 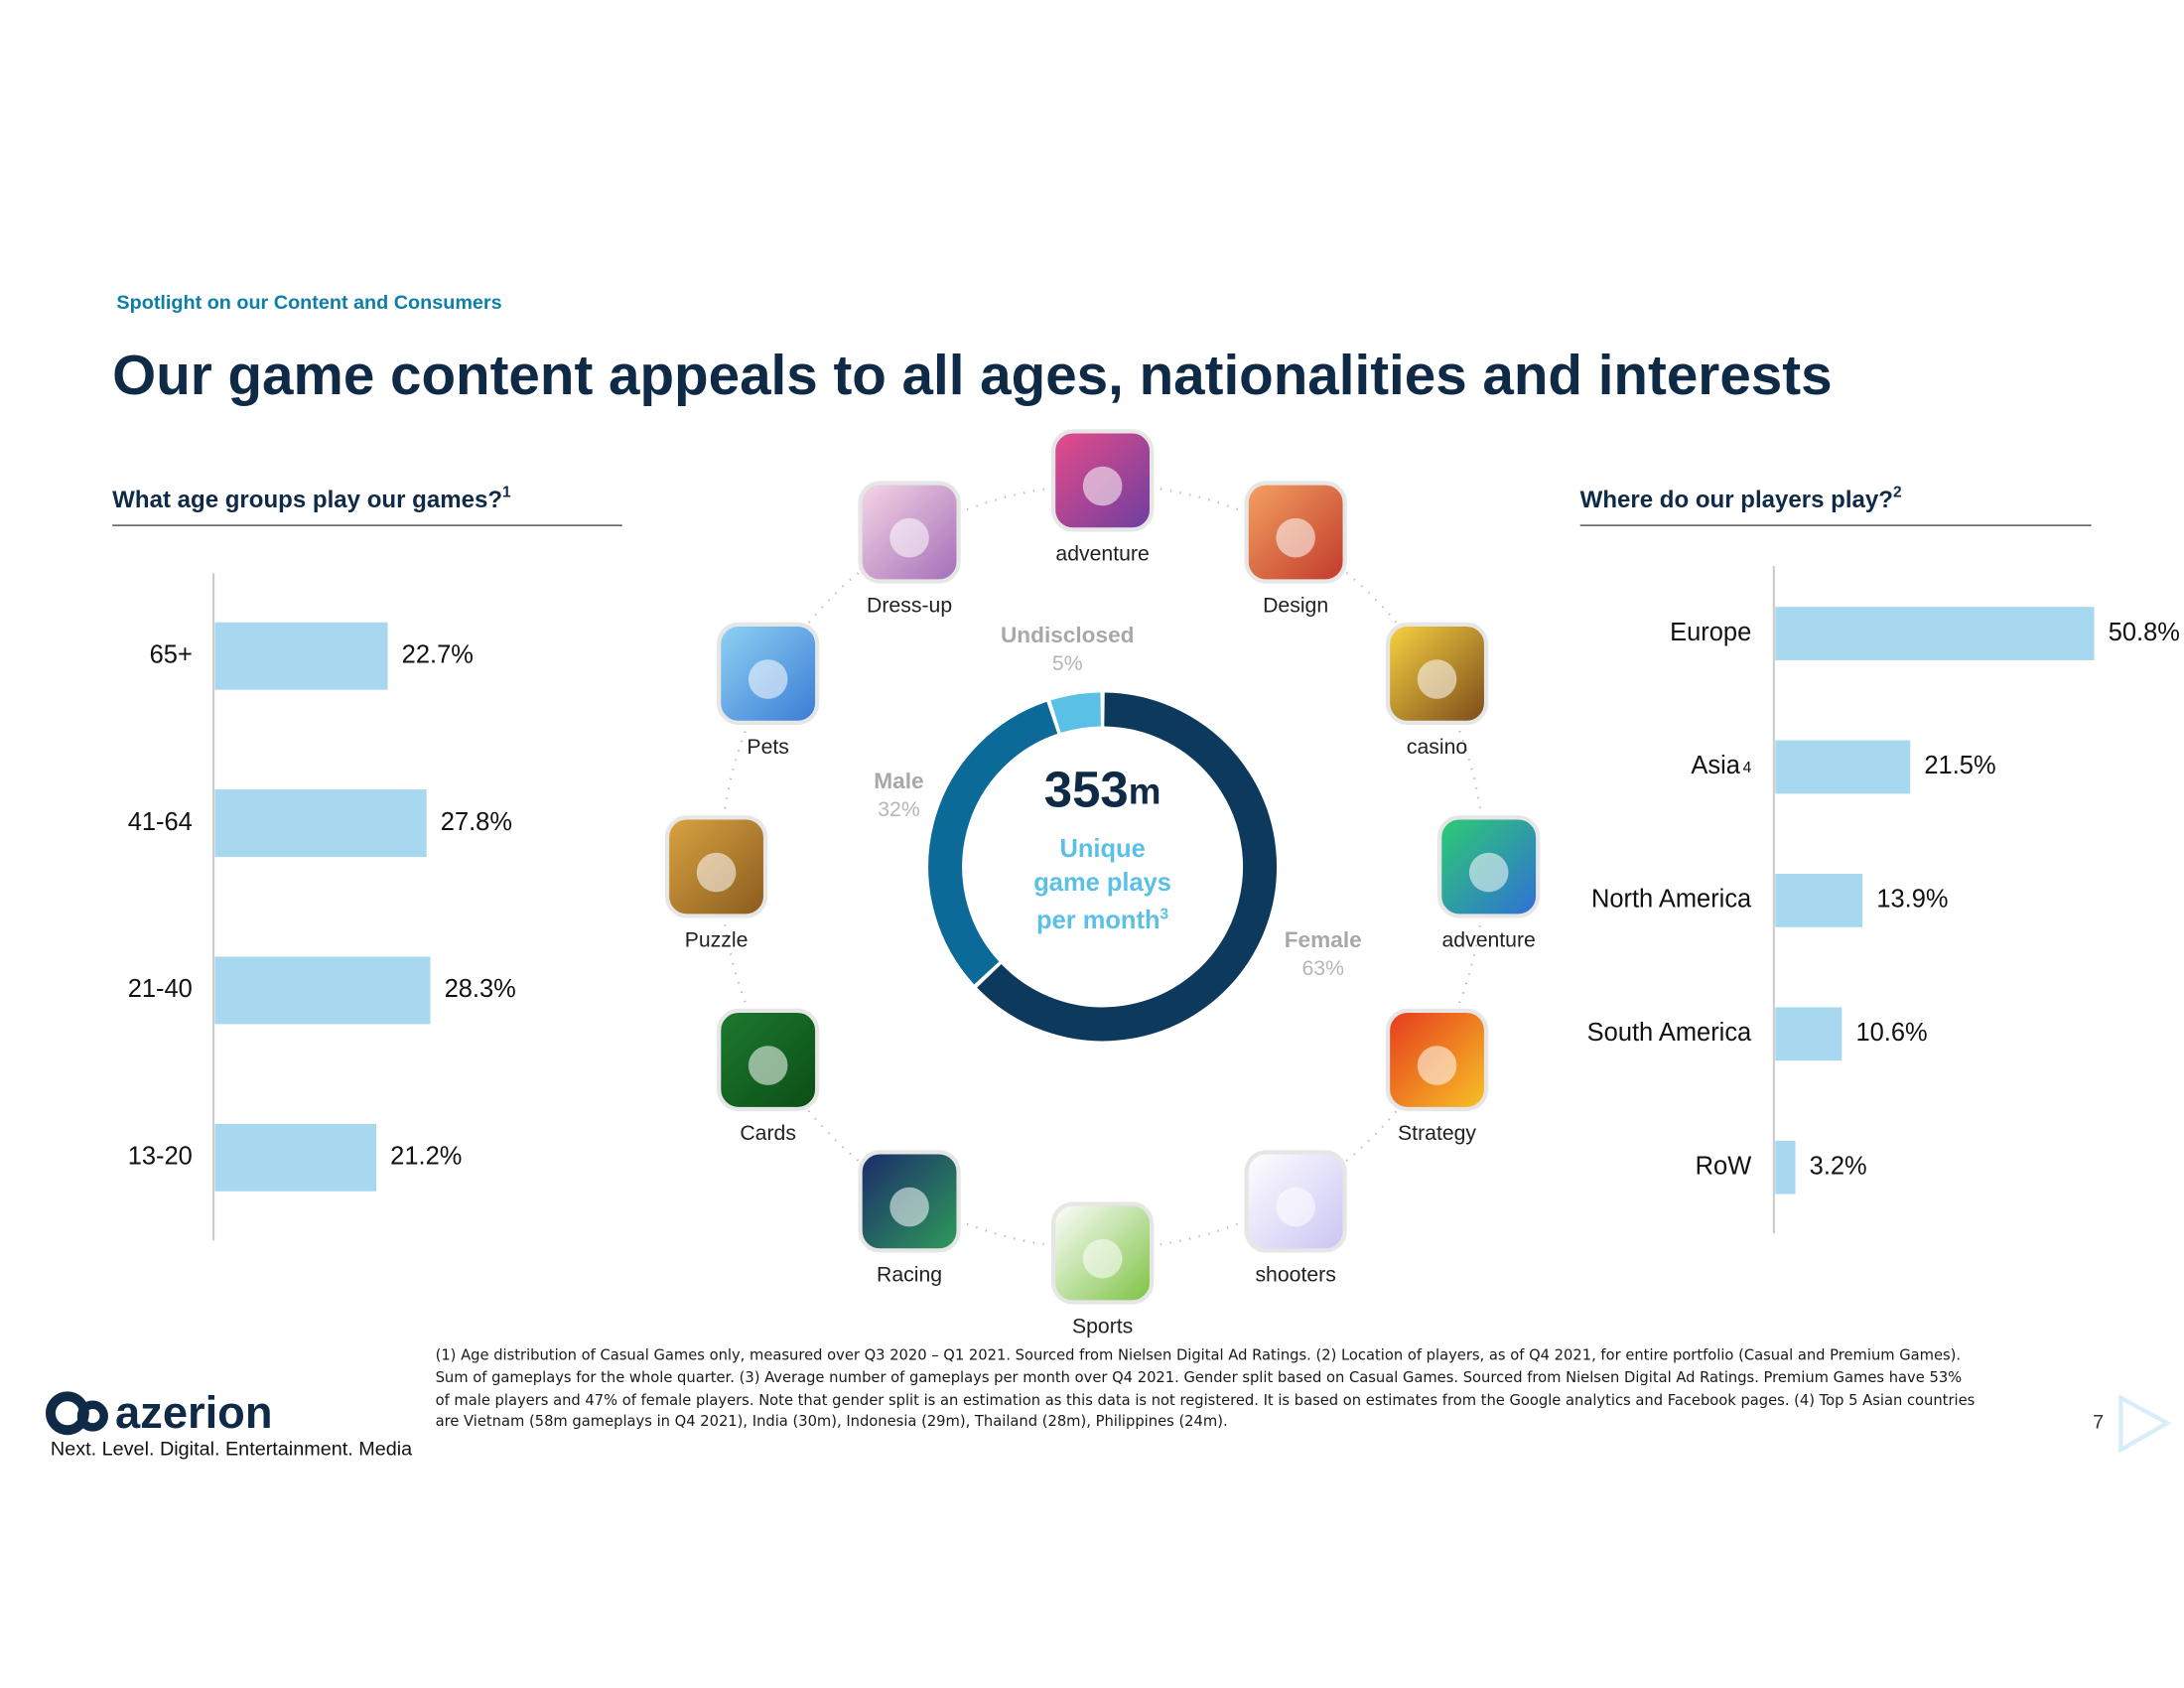 I want to click on chart-title-text: Where do our players play?, so click(x=1736, y=500).